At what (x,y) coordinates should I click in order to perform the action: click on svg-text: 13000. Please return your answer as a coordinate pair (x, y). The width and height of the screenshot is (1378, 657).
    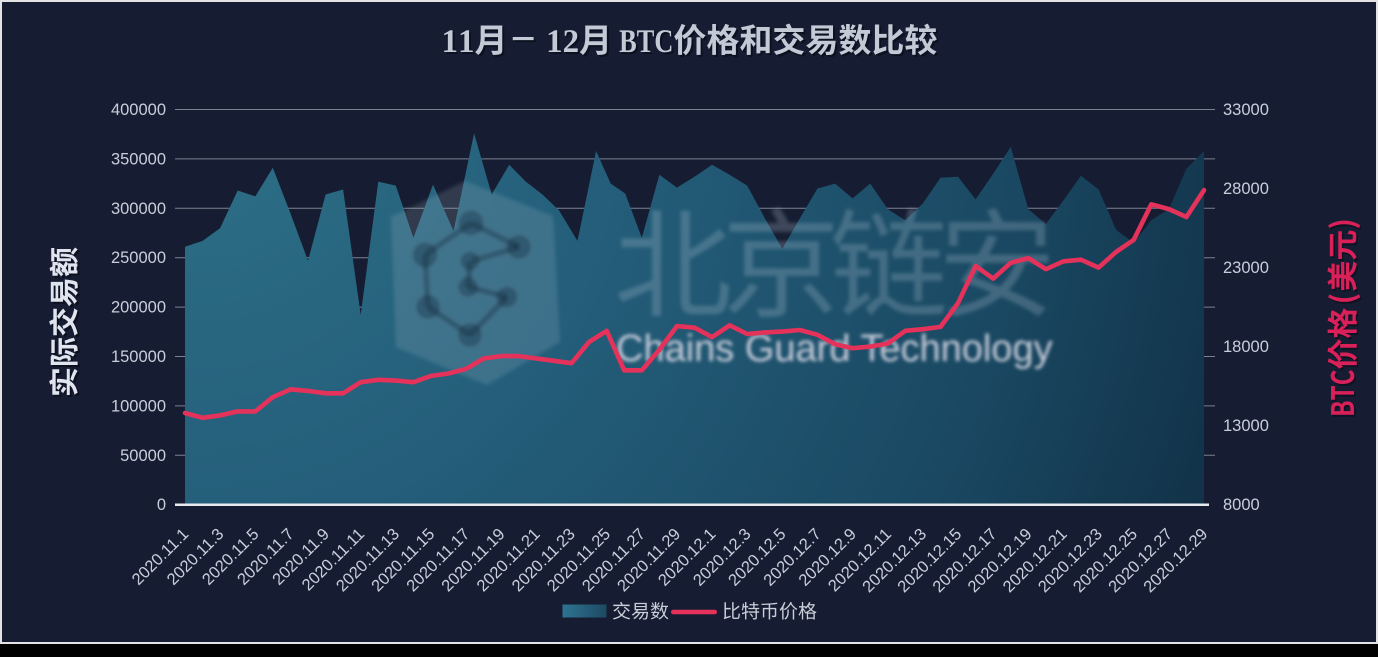
    Looking at the image, I should click on (1246, 426).